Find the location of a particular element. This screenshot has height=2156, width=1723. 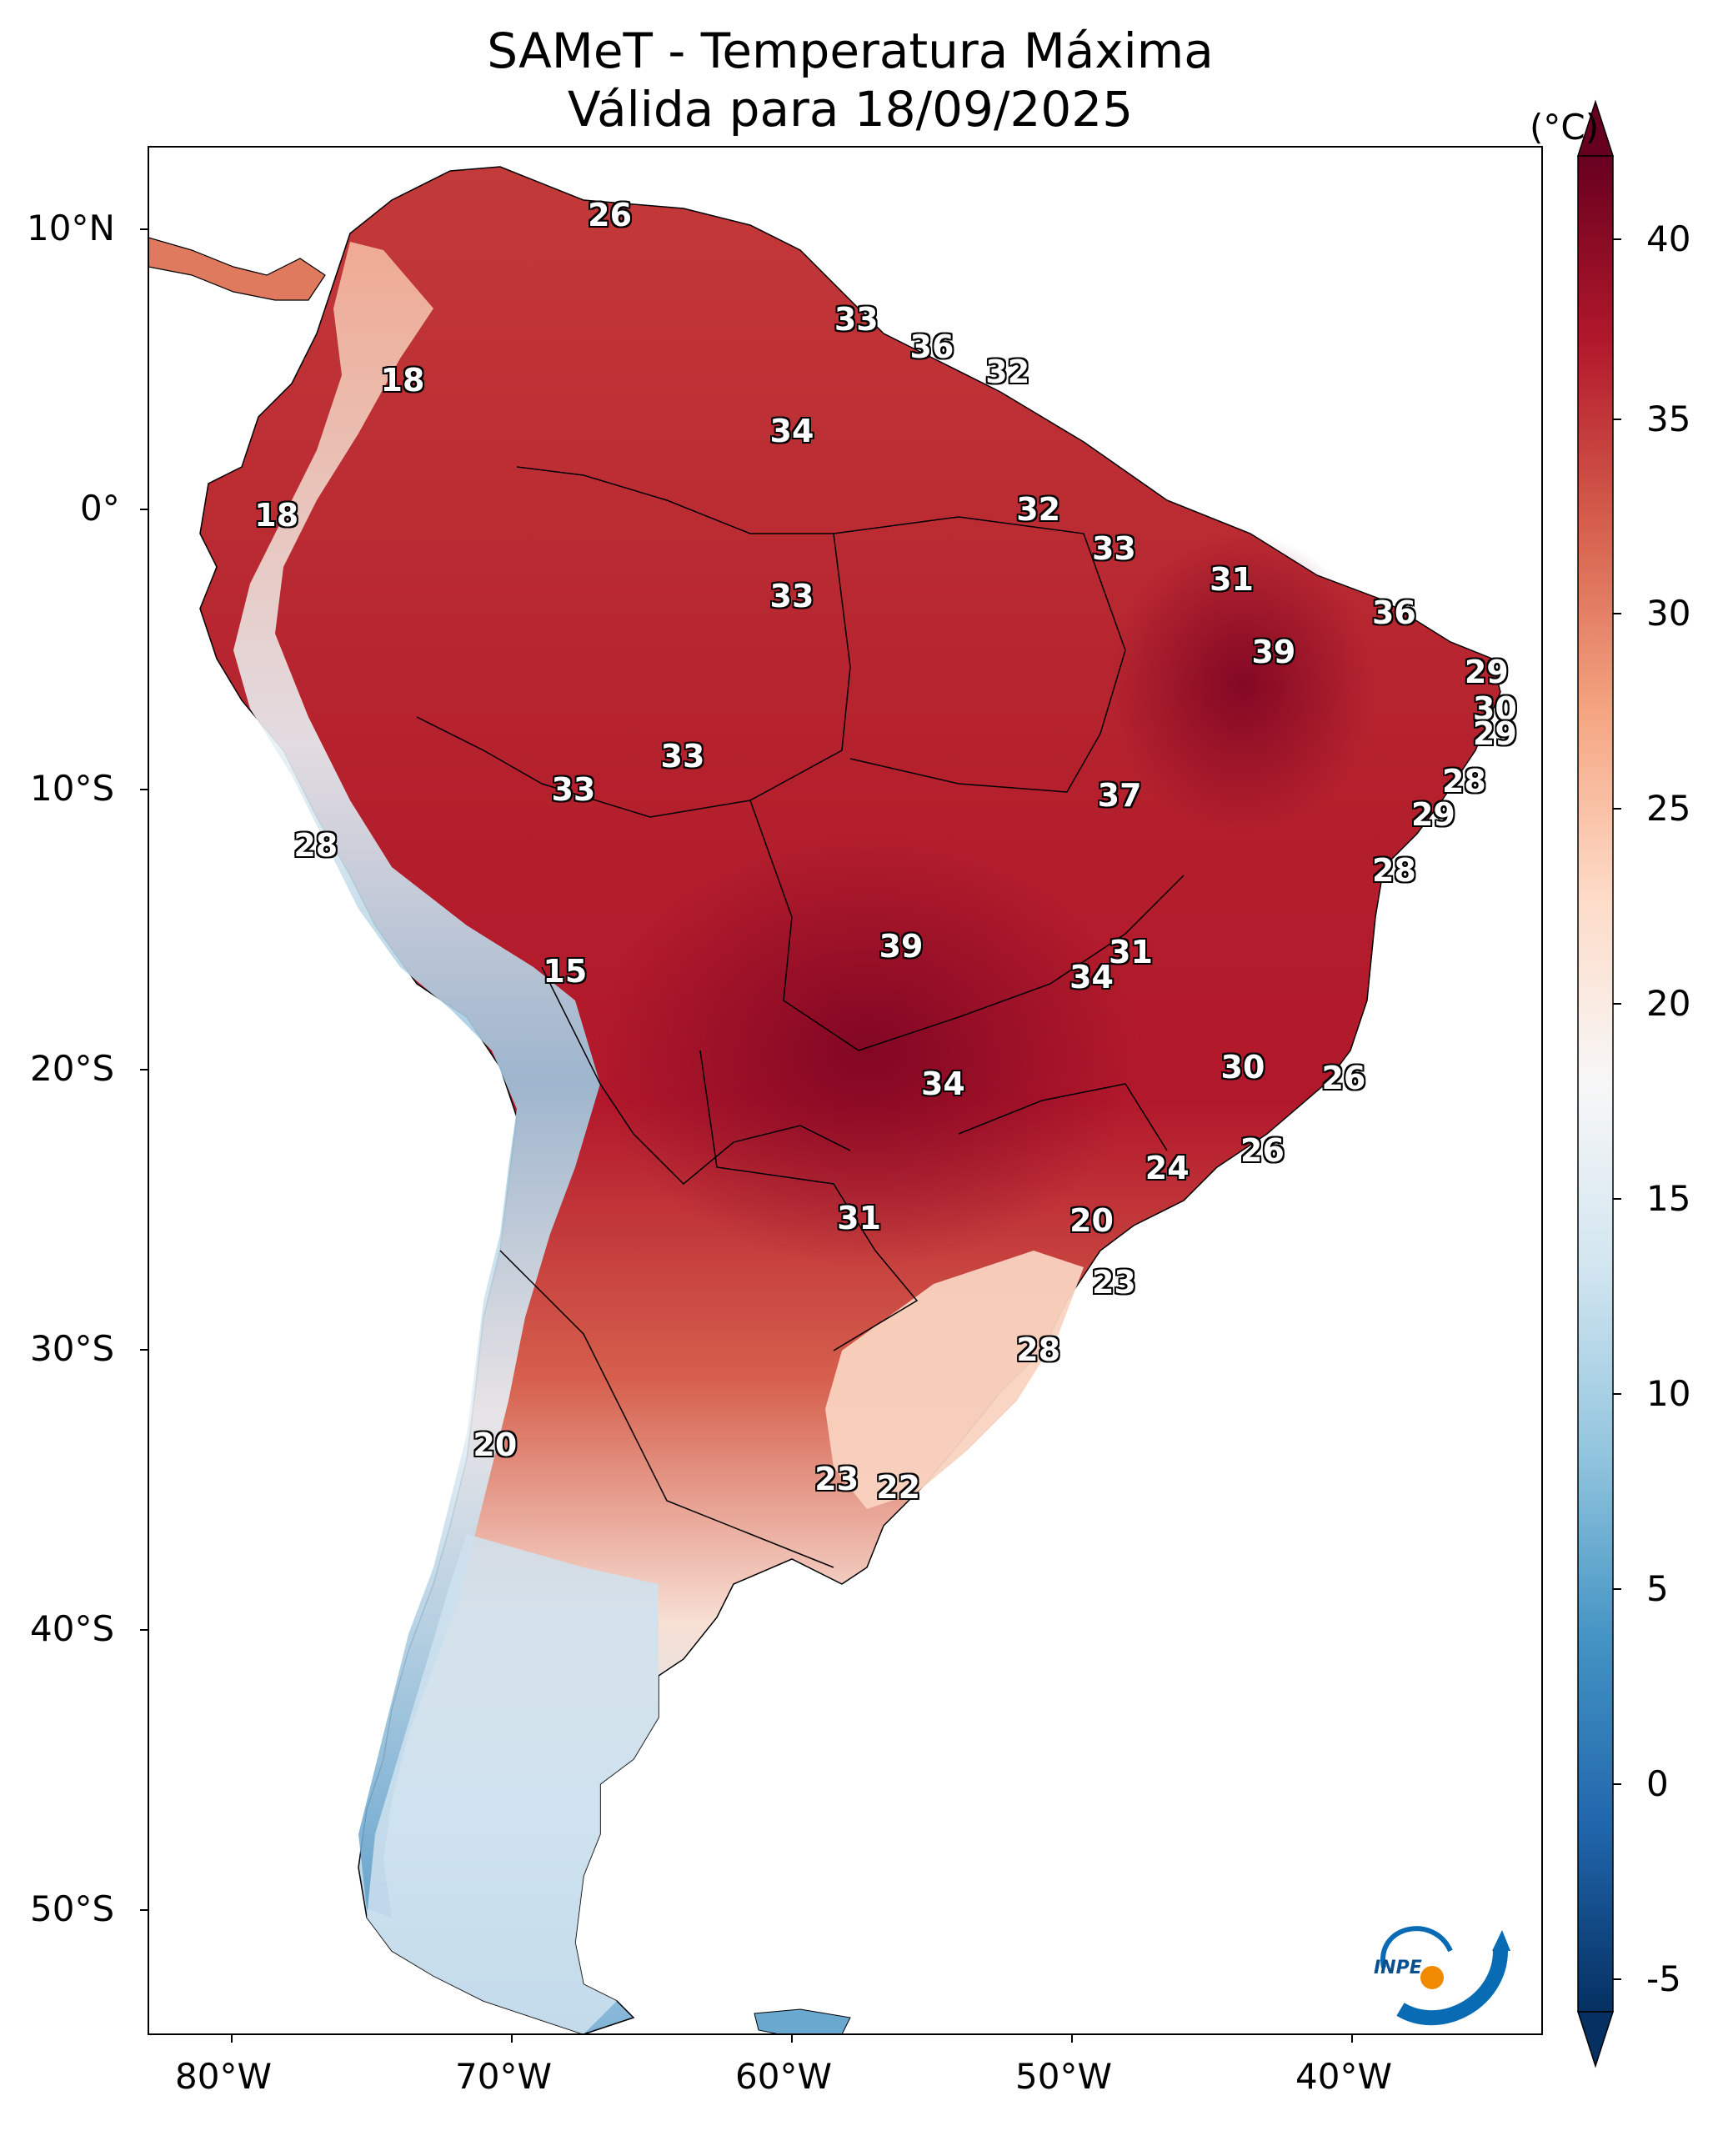

inpe-logo is located at coordinates (1445, 1976).